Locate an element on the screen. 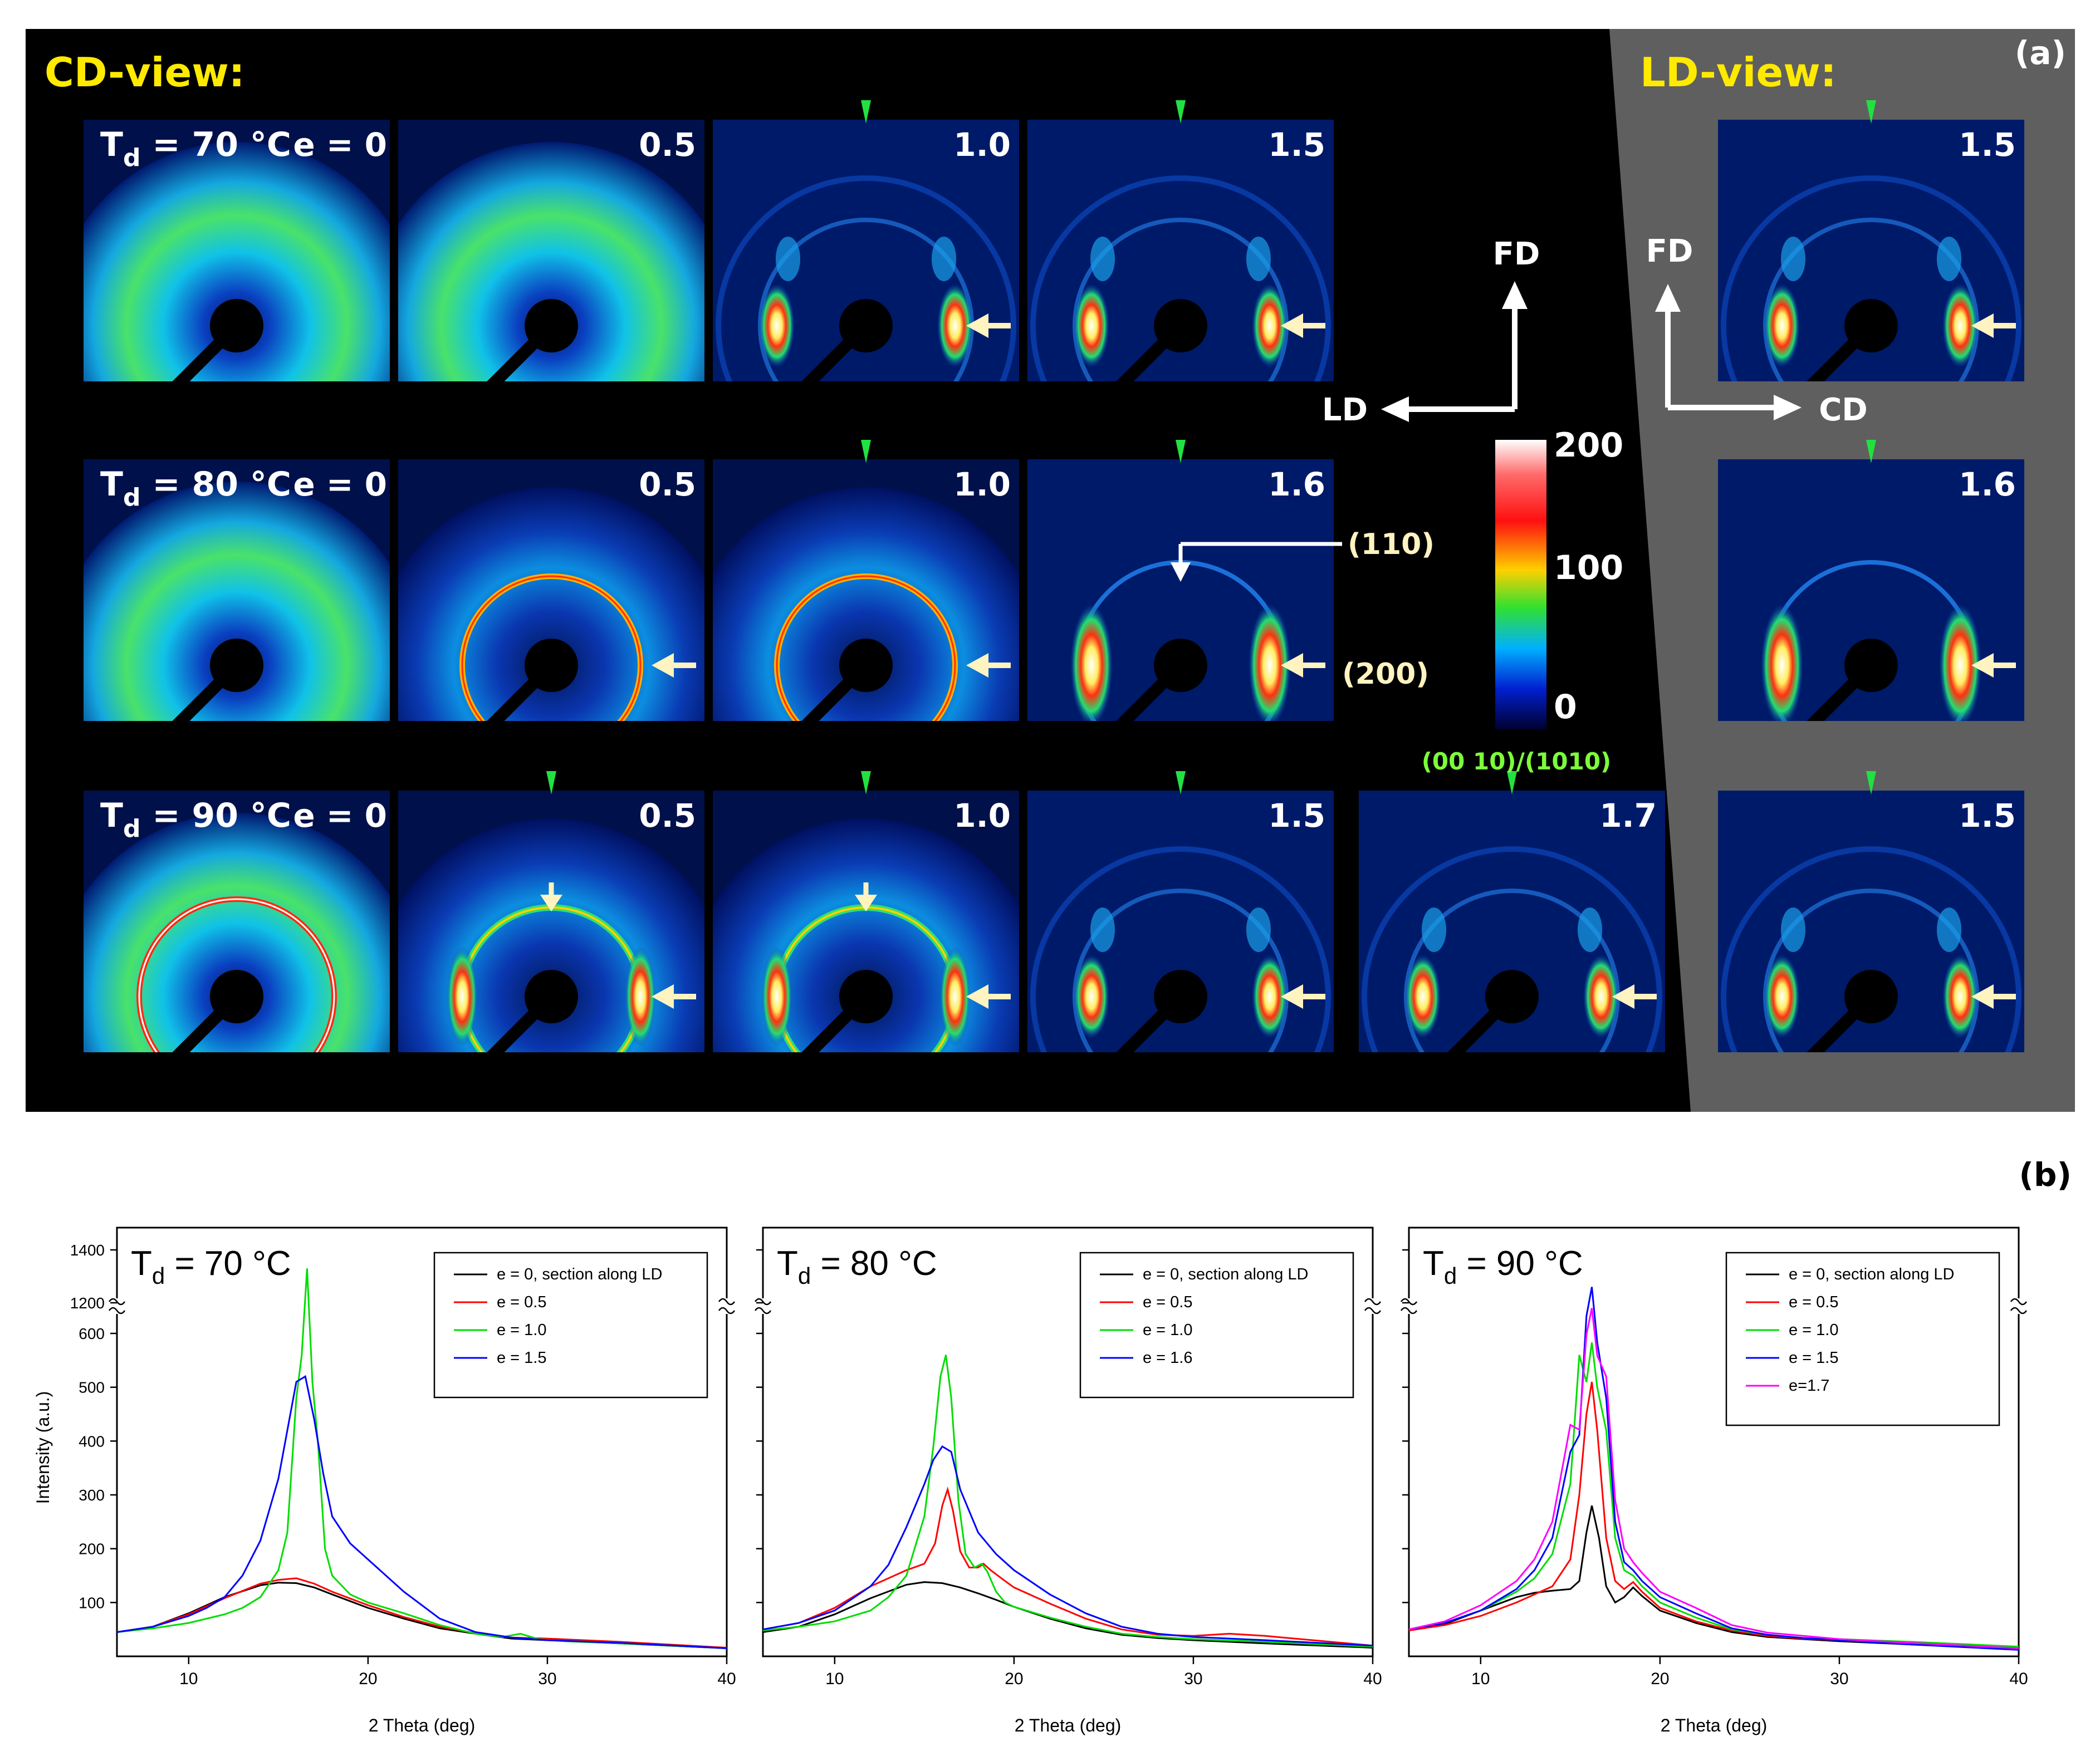 The height and width of the screenshot is (1761, 2100). chart-3-xlabel: 2 Theta (deg) is located at coordinates (1715, 1725).